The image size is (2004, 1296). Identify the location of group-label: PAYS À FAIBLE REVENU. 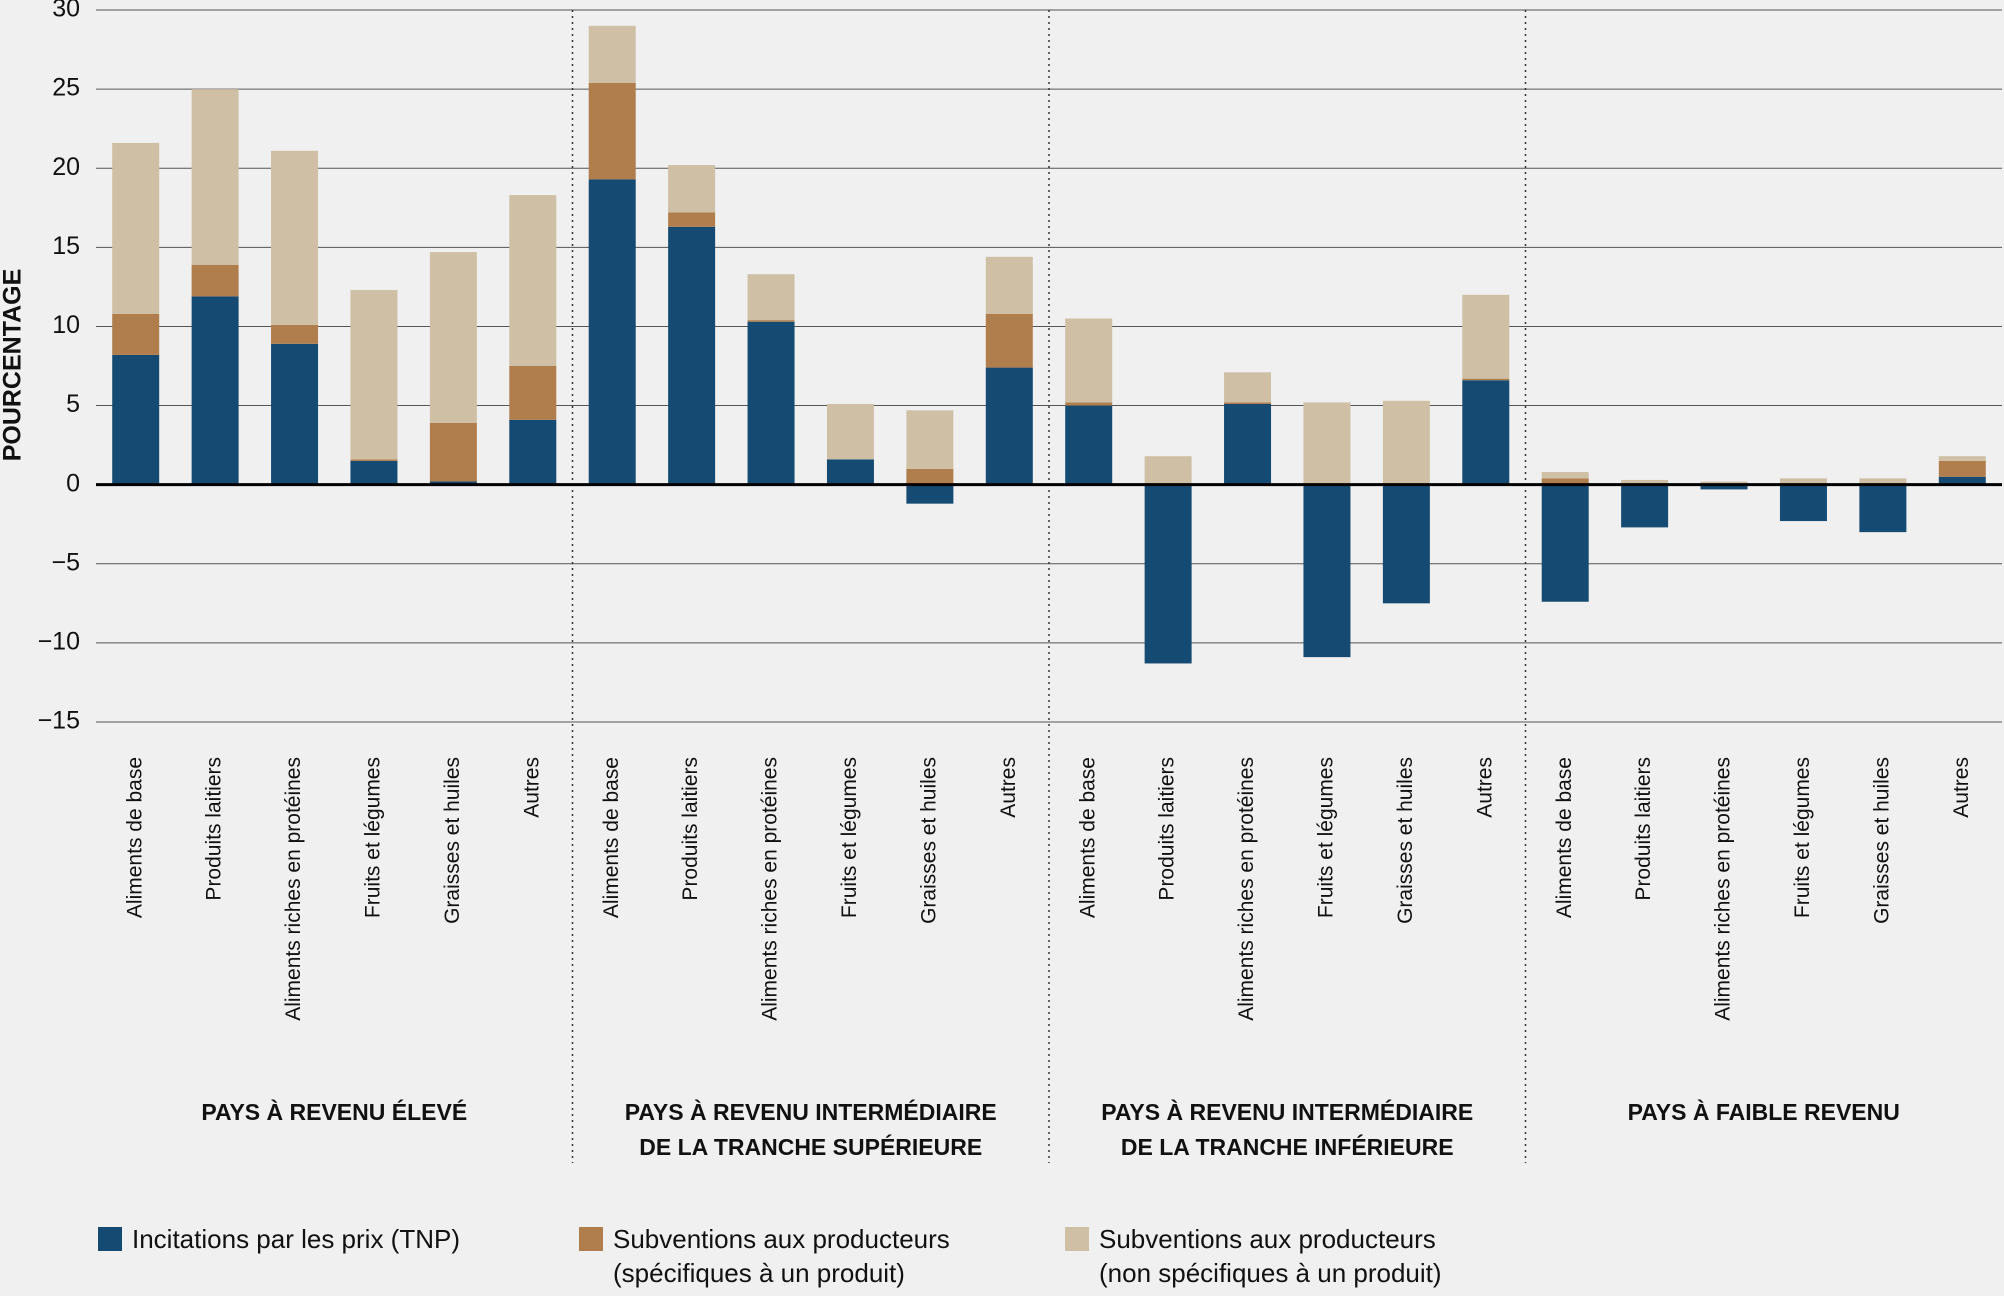
(1764, 1111).